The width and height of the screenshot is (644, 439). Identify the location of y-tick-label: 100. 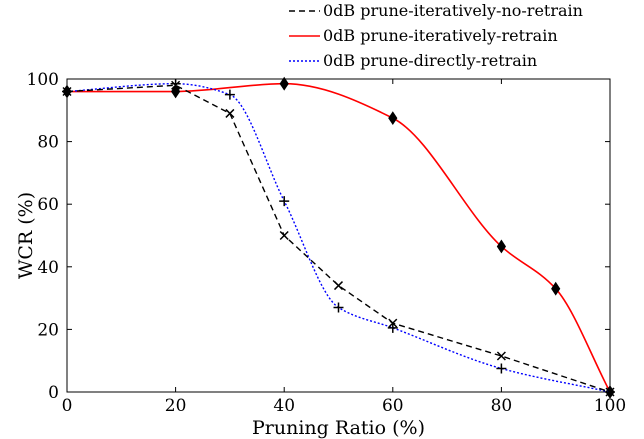
(43, 80).